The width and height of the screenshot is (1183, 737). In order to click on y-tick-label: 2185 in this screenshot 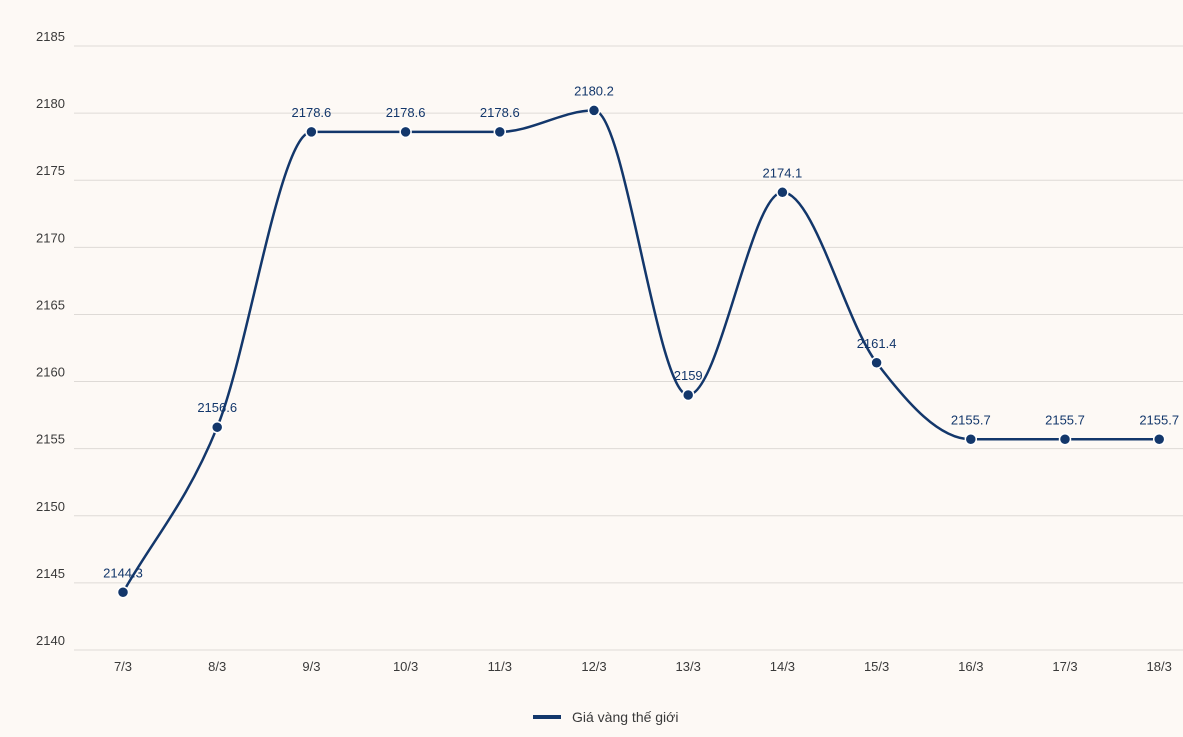, I will do `click(50, 36)`.